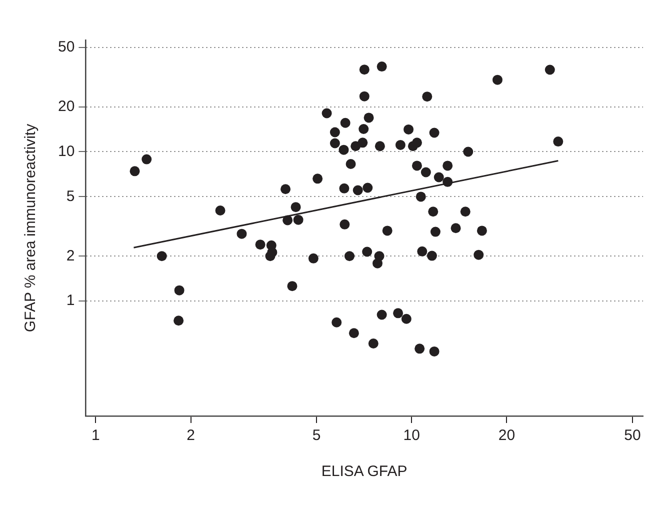 The width and height of the screenshot is (663, 515). What do you see at coordinates (66, 151) in the screenshot?
I see `y-tick-label: 10` at bounding box center [66, 151].